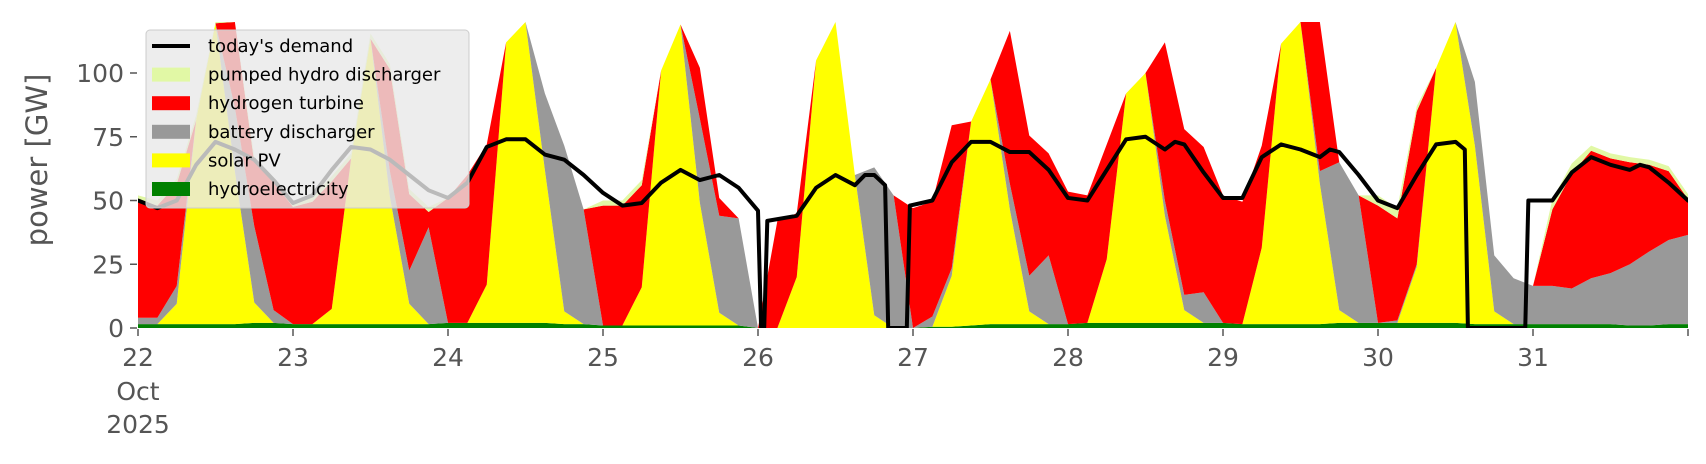 This screenshot has width=1706, height=464. Describe the element at coordinates (603, 357) in the screenshot. I see `x-tick-label-25: 25` at that location.